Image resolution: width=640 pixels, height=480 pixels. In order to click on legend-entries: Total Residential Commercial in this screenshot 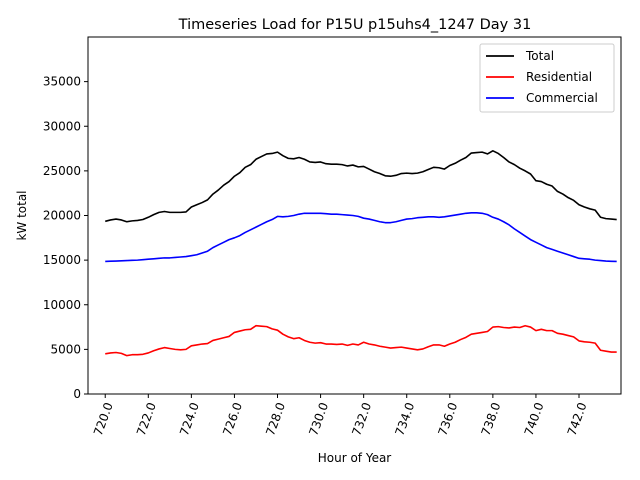, I will do `click(542, 77)`.